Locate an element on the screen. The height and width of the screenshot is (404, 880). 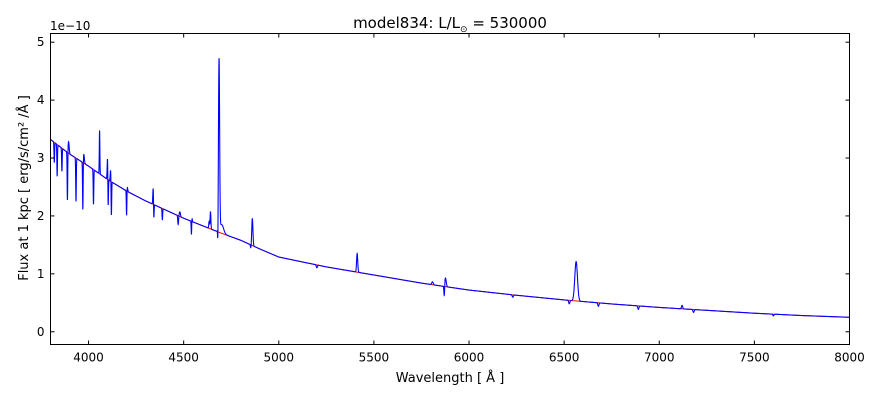
x-tick-label: 5000 is located at coordinates (279, 358).